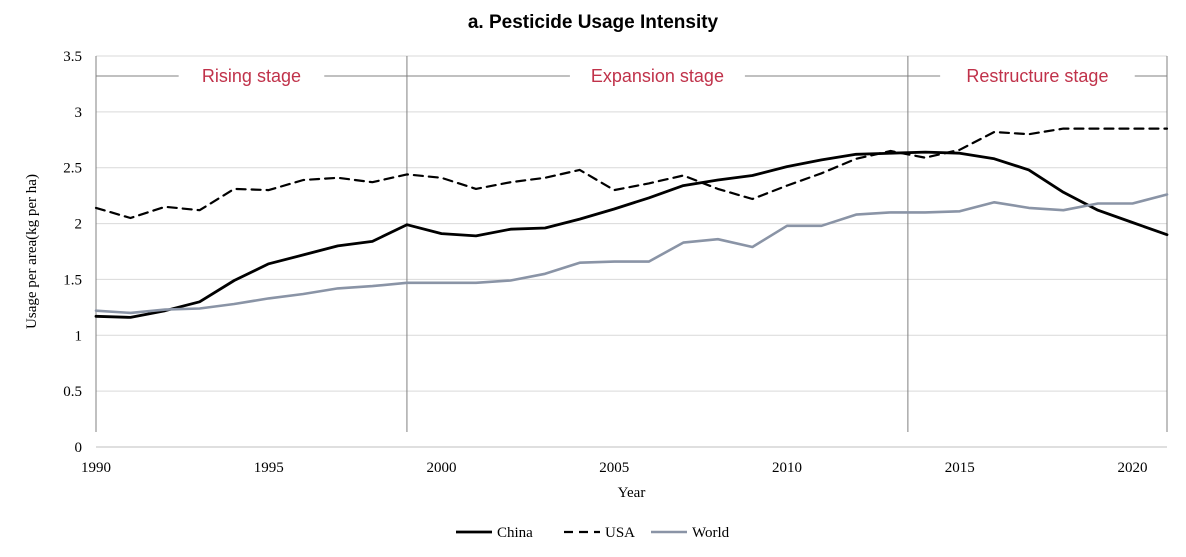 The height and width of the screenshot is (557, 1186). Describe the element at coordinates (620, 533) in the screenshot. I see `legend-label-usa: USA` at that location.